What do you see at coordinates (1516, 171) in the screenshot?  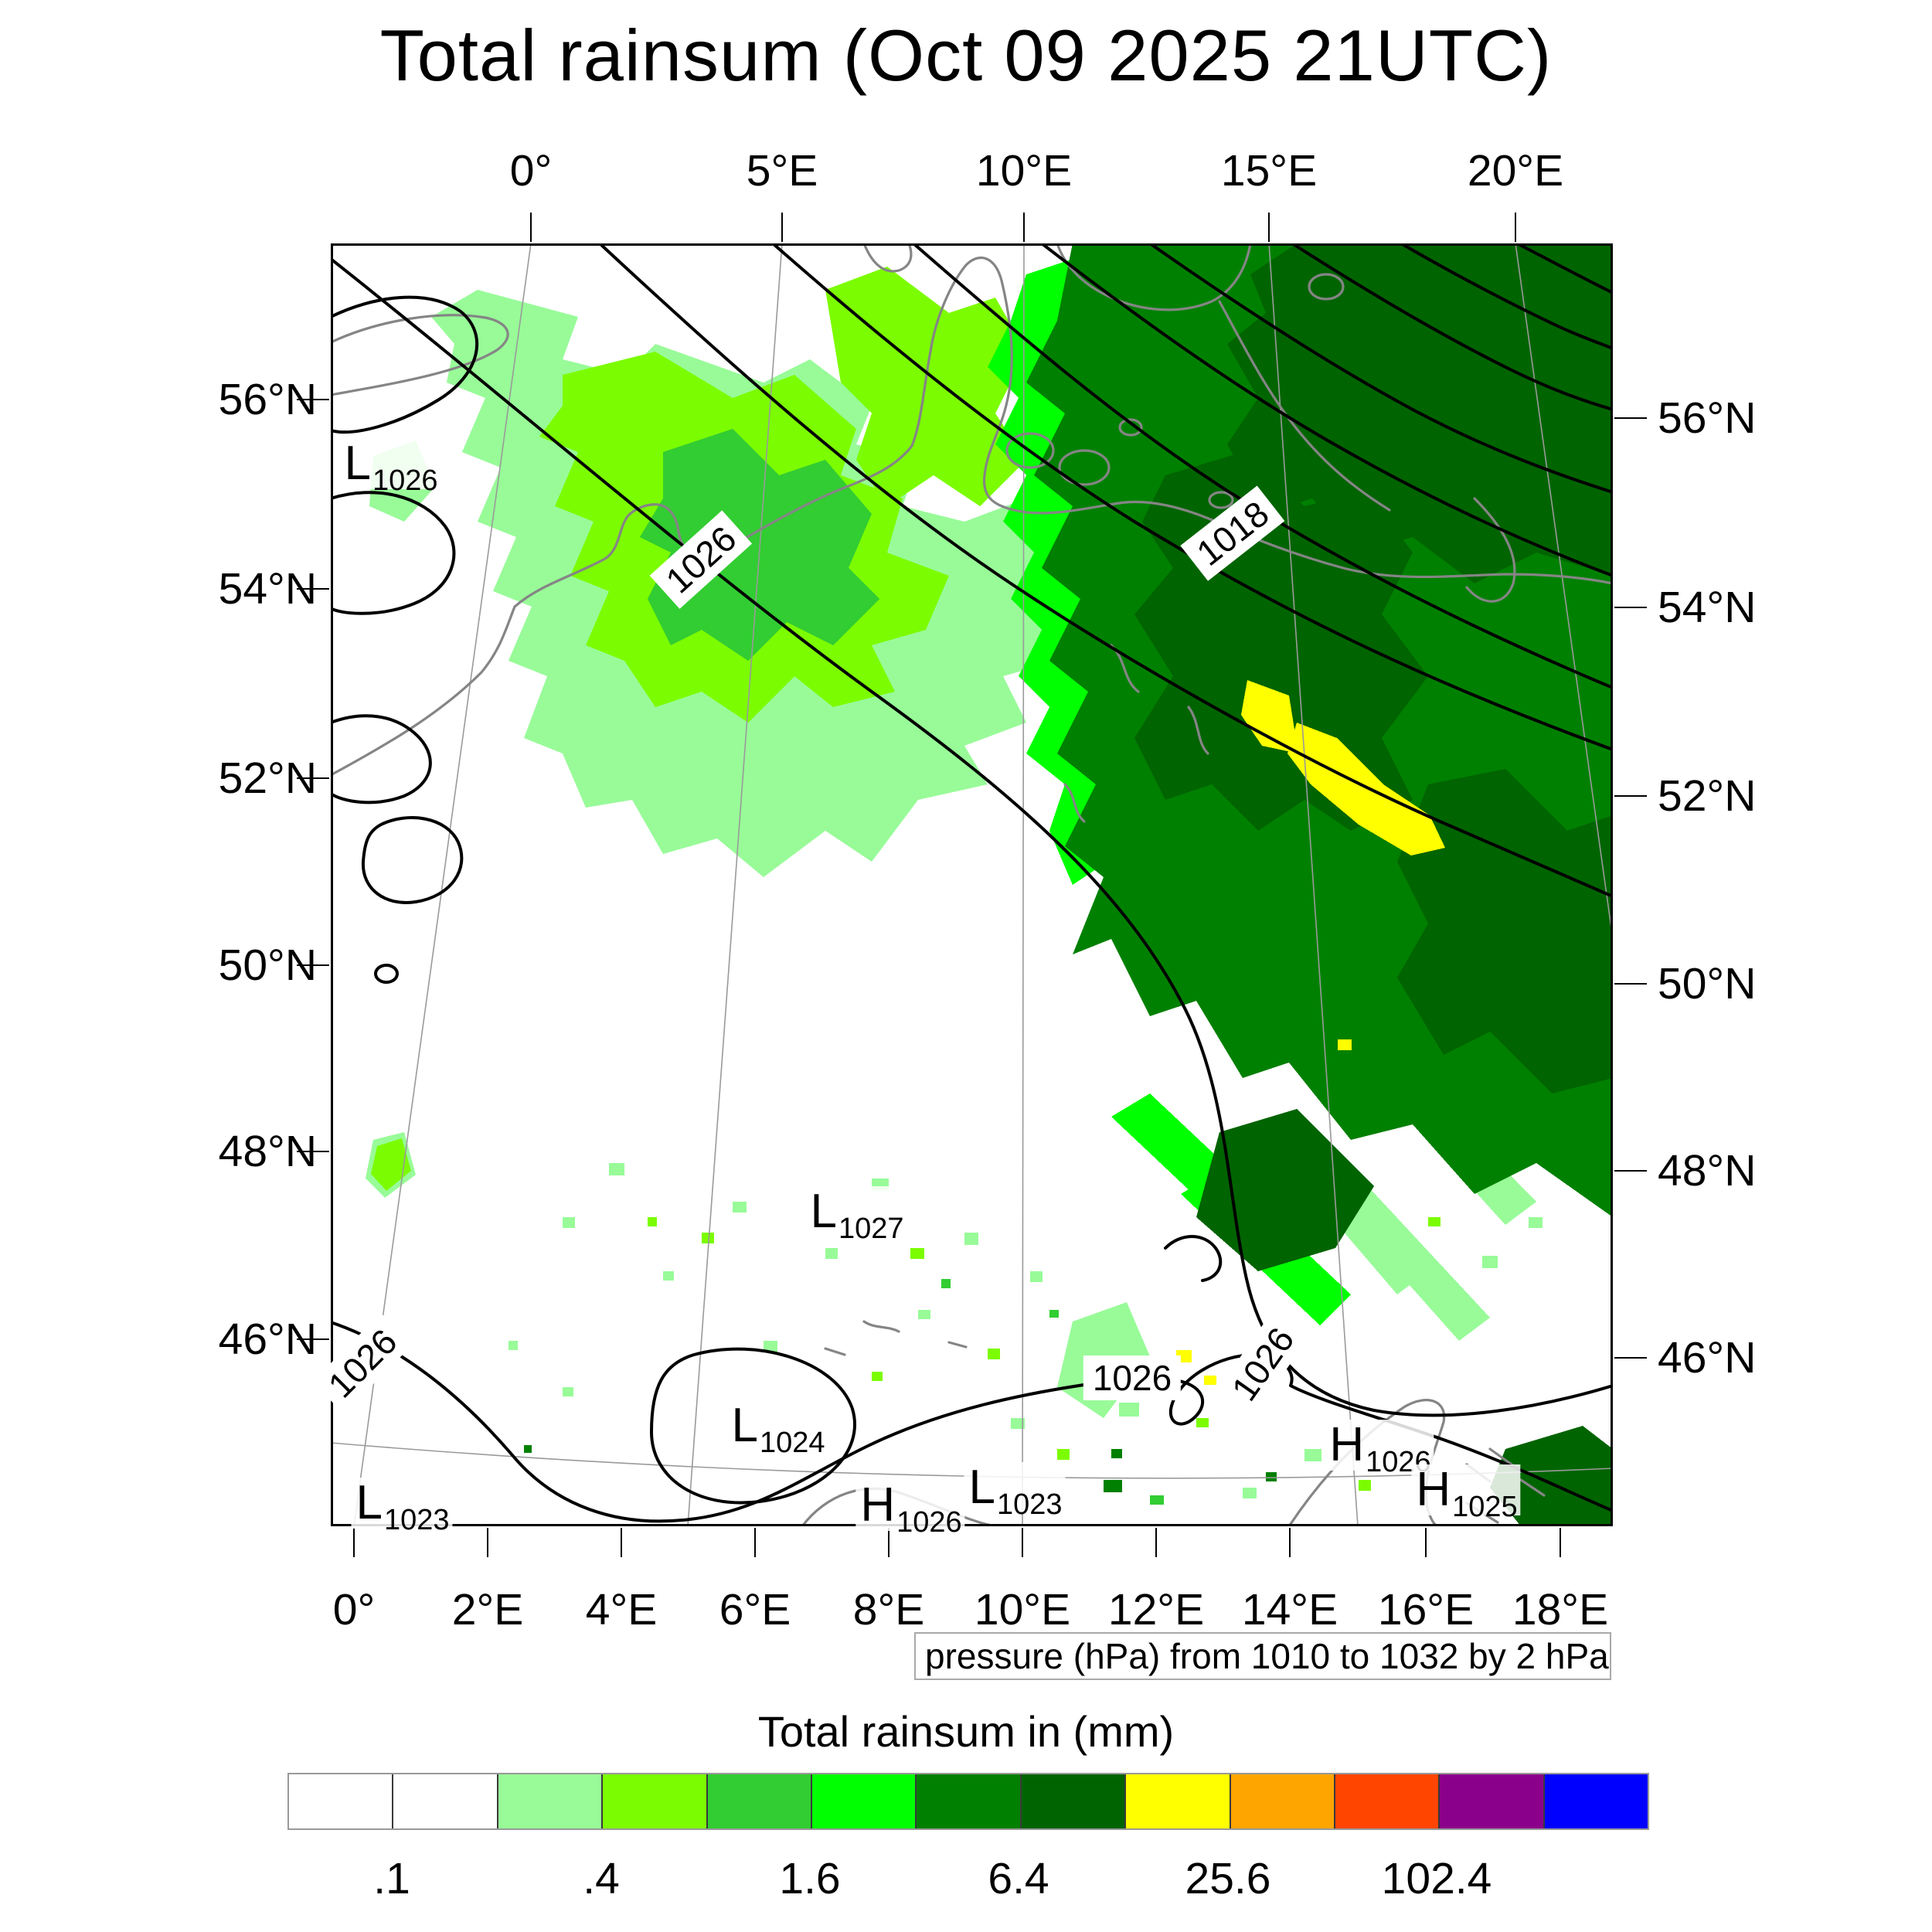 I see `axis-label-top: 20°E` at bounding box center [1516, 171].